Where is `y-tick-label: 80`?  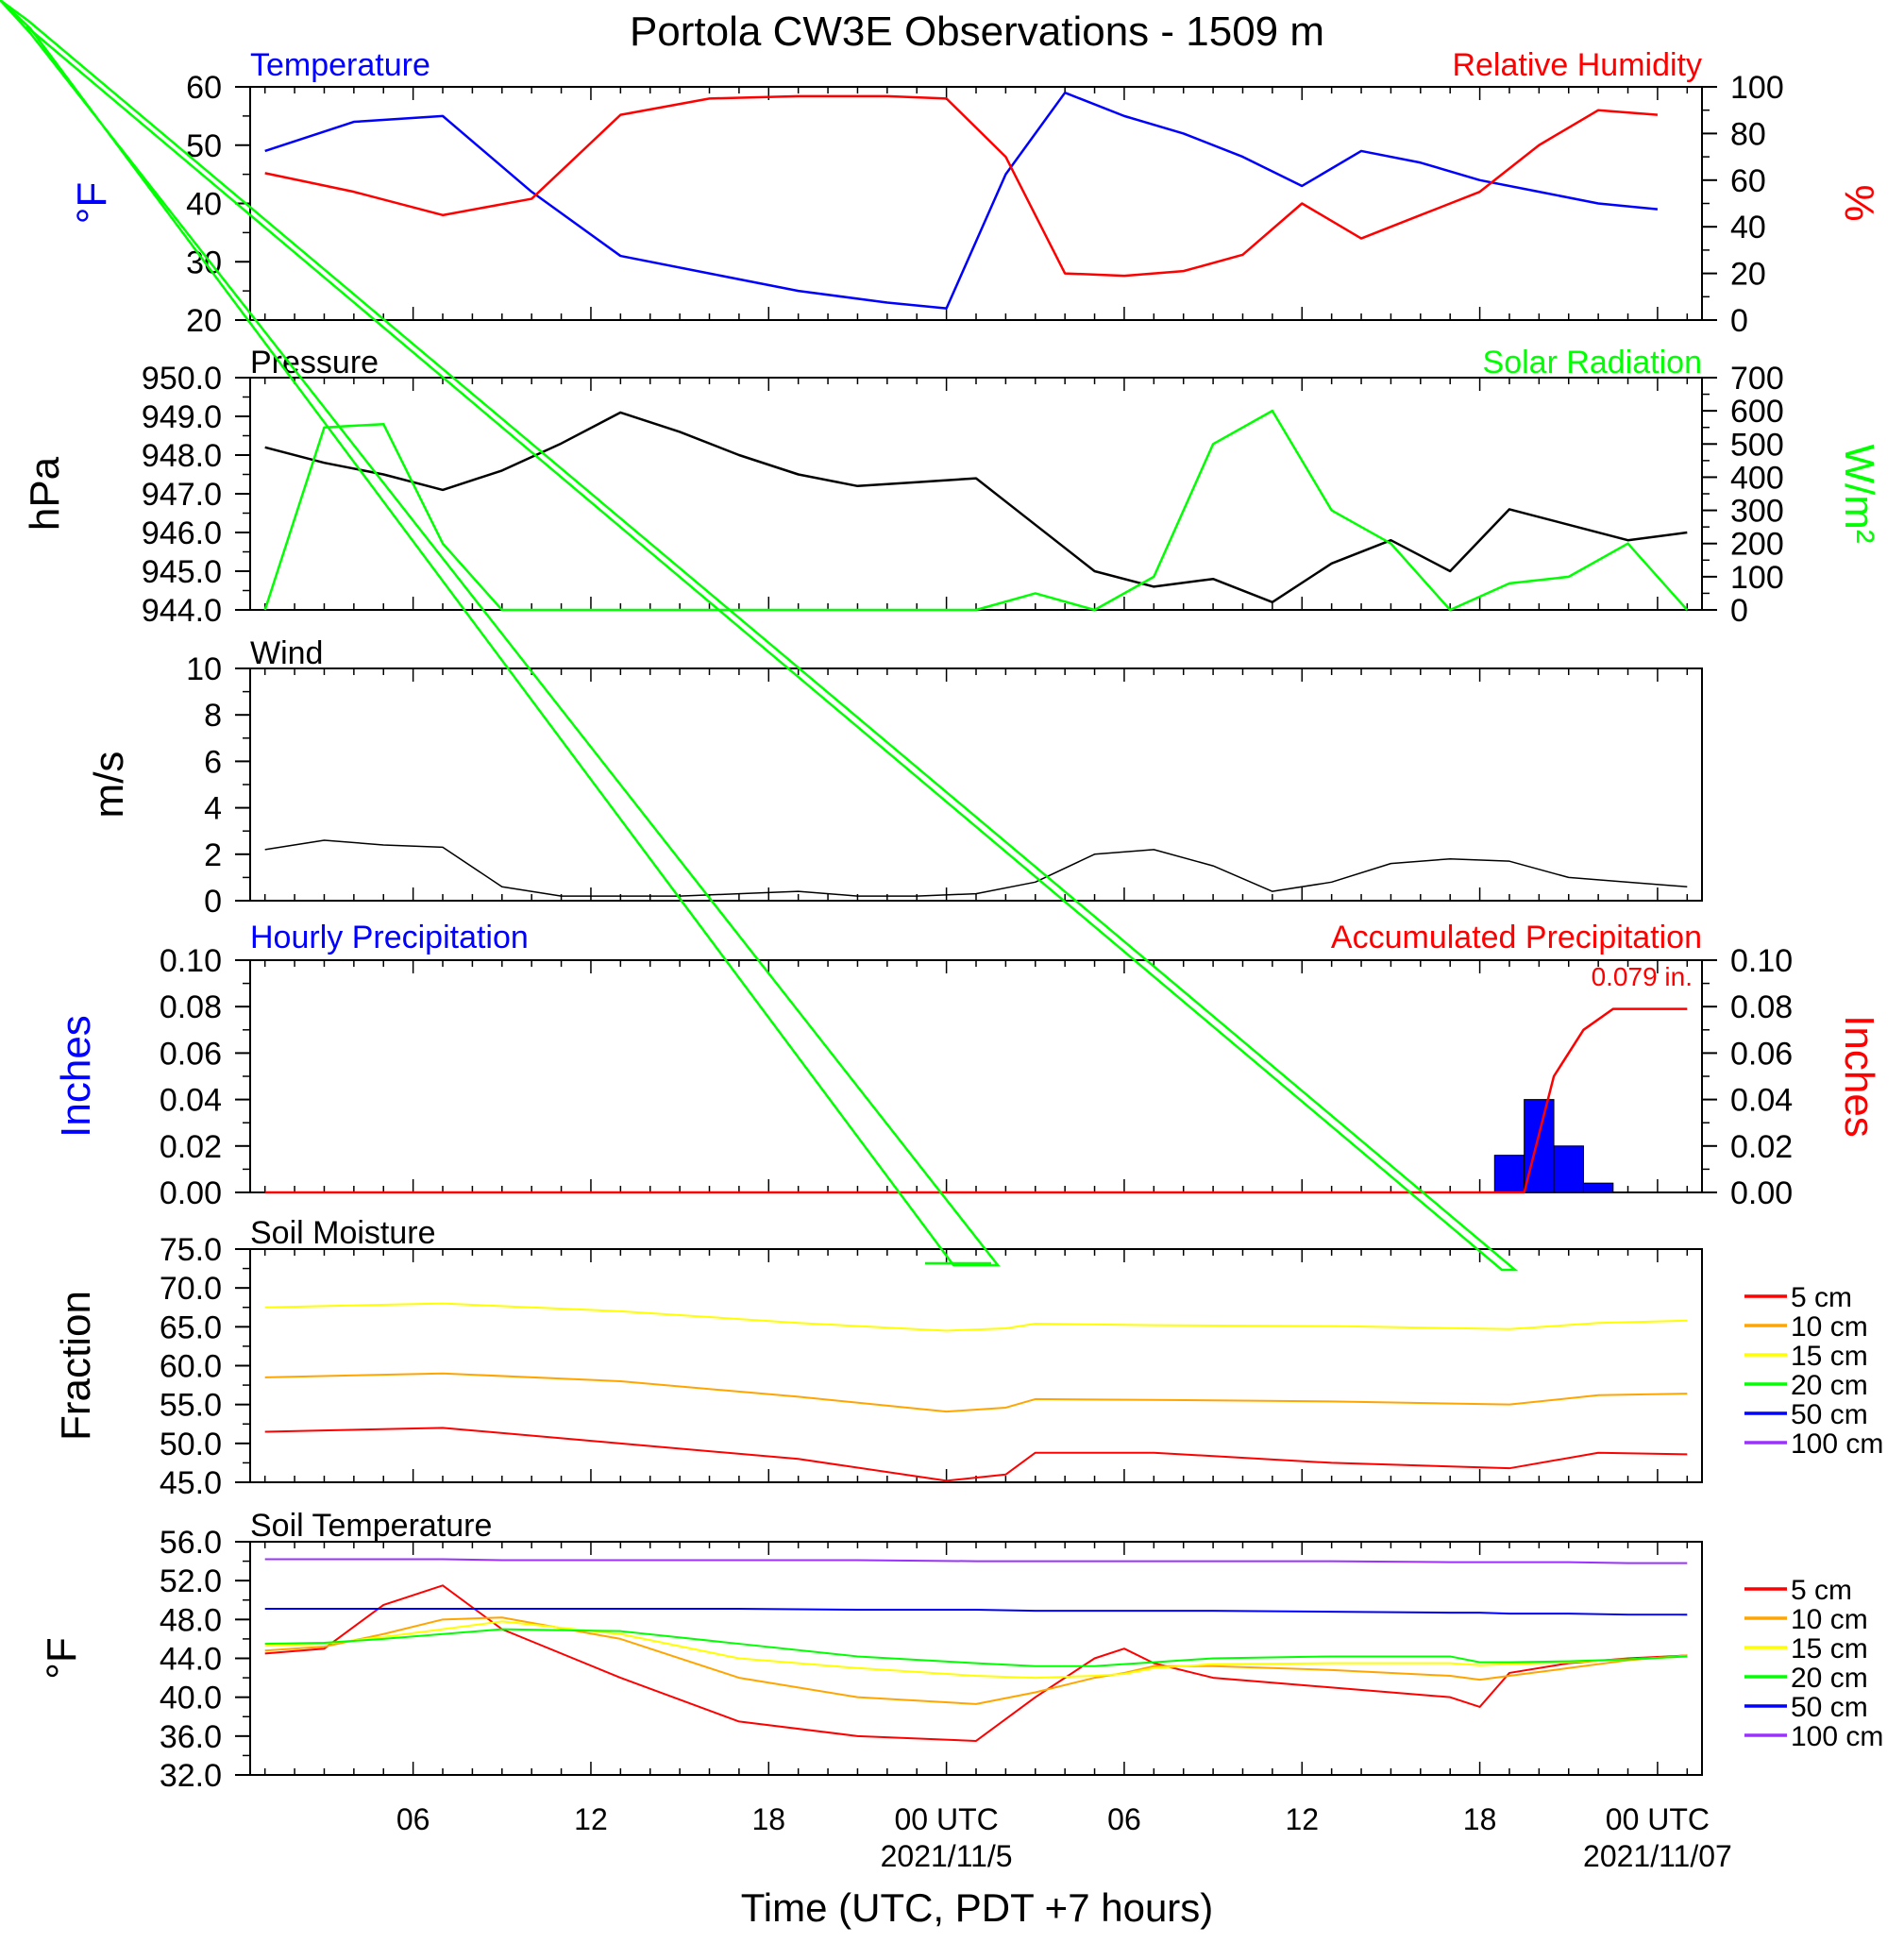
y-tick-label: 80 is located at coordinates (1748, 134).